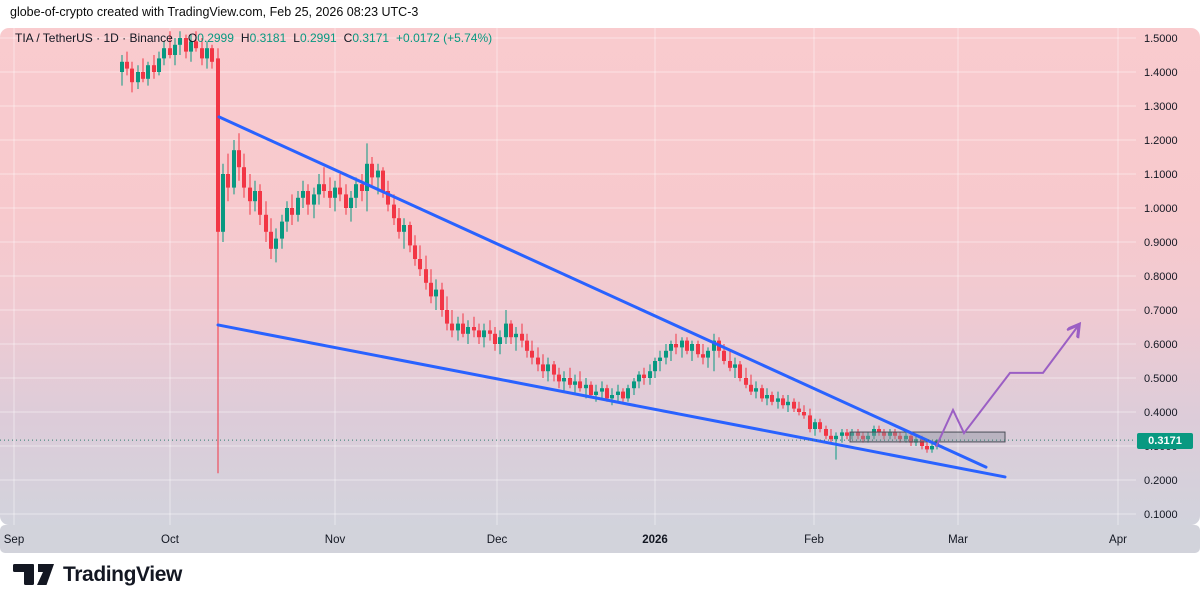 This screenshot has height=606, width=1200. What do you see at coordinates (1161, 209) in the screenshot?
I see `price-tick-label: 1.0000` at bounding box center [1161, 209].